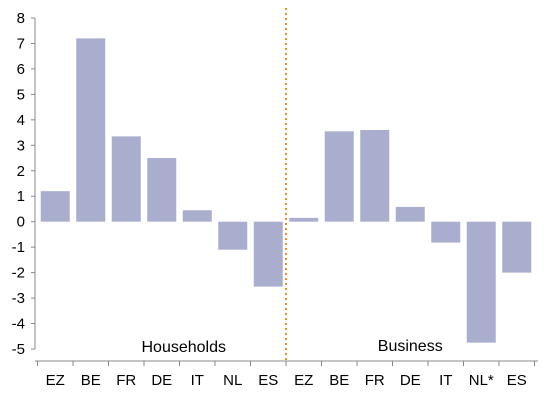 The height and width of the screenshot is (400, 550). Describe the element at coordinates (21, 69) in the screenshot. I see `y-tick-label: 6` at that location.